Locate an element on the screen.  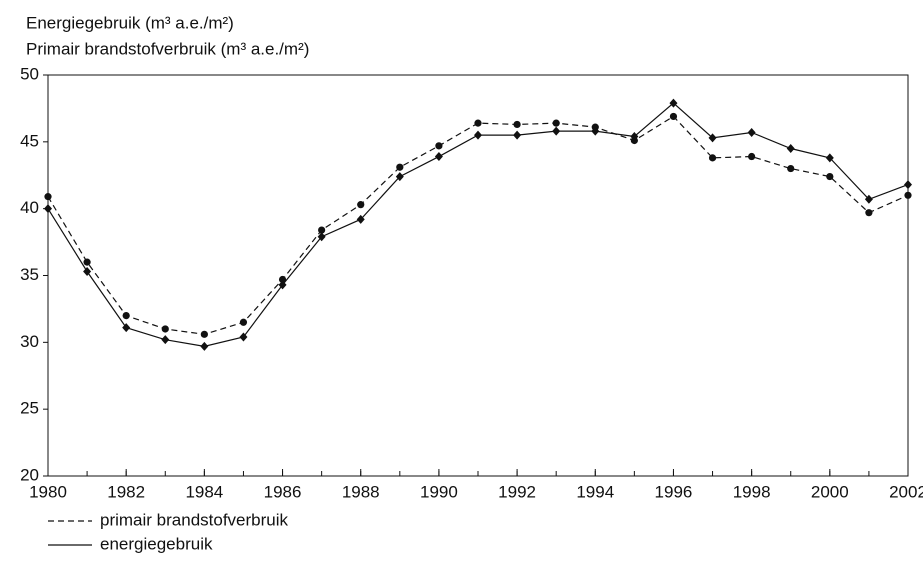
legend-label: primair brandstofverbruik is located at coordinates (194, 519).